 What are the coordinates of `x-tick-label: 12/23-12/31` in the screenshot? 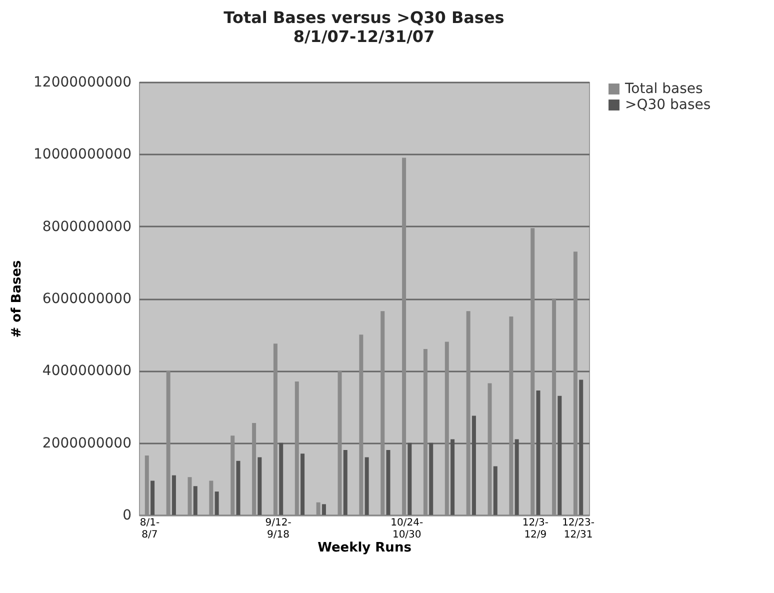 It's located at (578, 529).